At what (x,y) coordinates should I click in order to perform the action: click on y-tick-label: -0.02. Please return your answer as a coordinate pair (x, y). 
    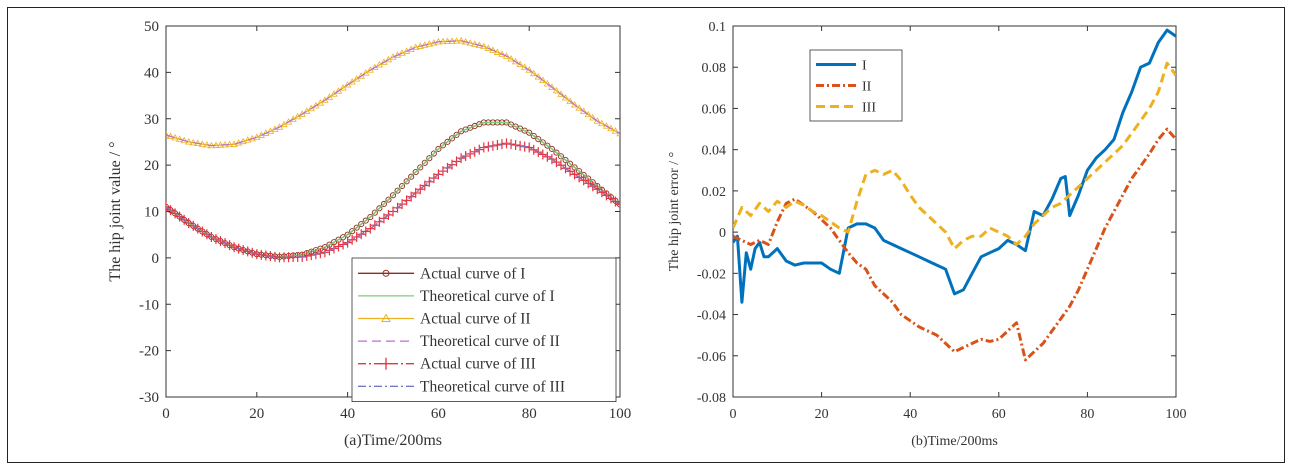
    Looking at the image, I should click on (711, 274).